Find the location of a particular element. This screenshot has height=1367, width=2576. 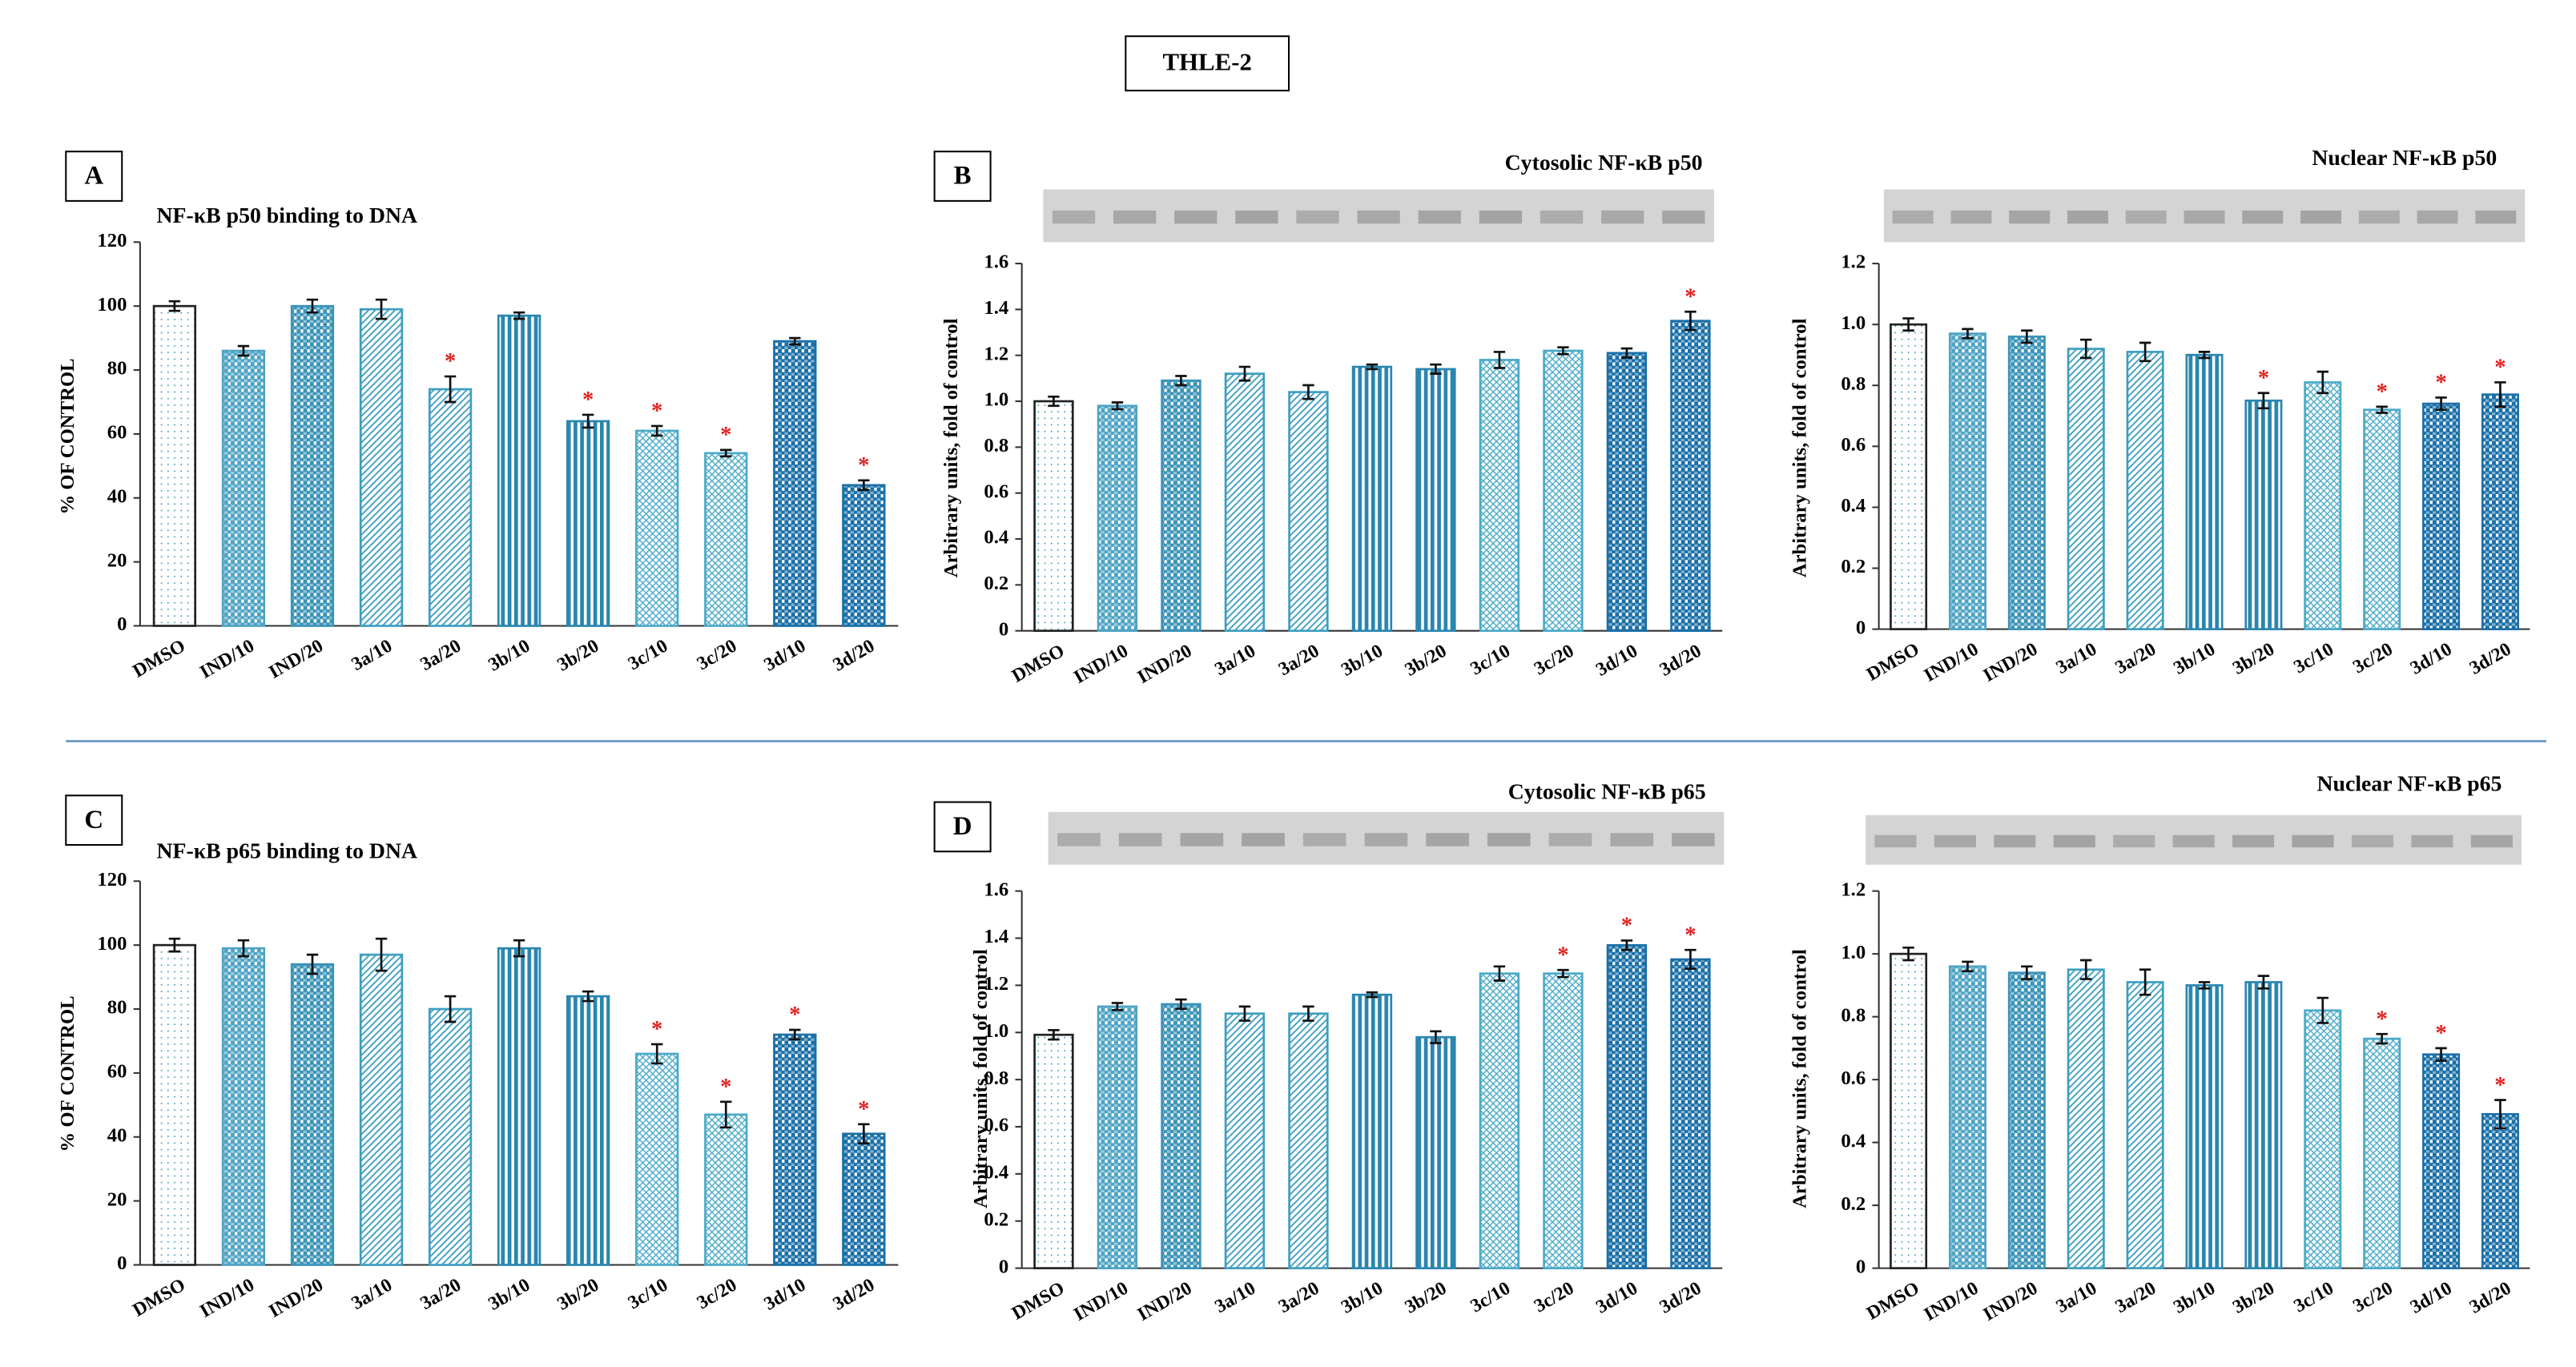

x-tick-label: 3a/10 is located at coordinates (2077, 658).